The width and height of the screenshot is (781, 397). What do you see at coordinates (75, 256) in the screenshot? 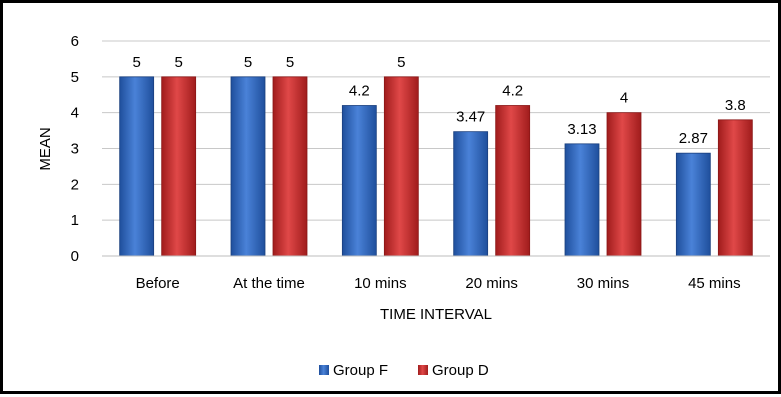
I see `y-tick-label: 0` at bounding box center [75, 256].